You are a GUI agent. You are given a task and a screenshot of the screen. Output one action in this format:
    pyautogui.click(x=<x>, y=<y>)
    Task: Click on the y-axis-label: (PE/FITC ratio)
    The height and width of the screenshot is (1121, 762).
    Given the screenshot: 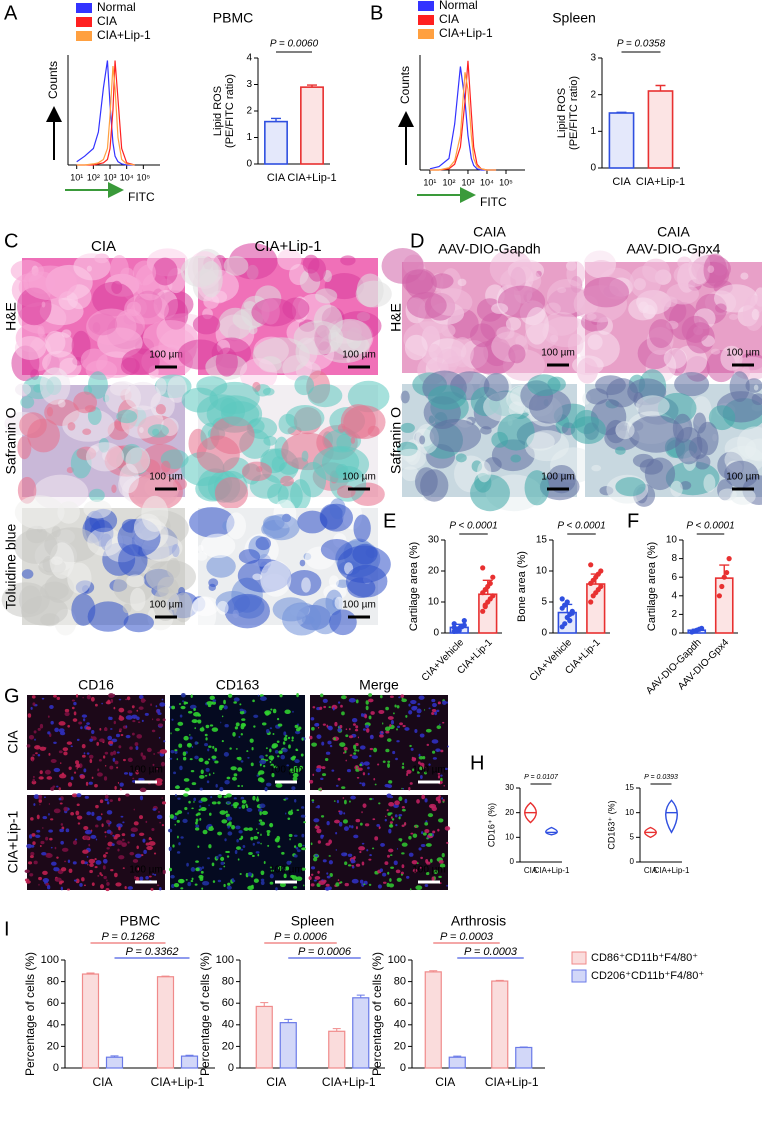 What is the action you would take?
    pyautogui.click(x=230, y=111)
    